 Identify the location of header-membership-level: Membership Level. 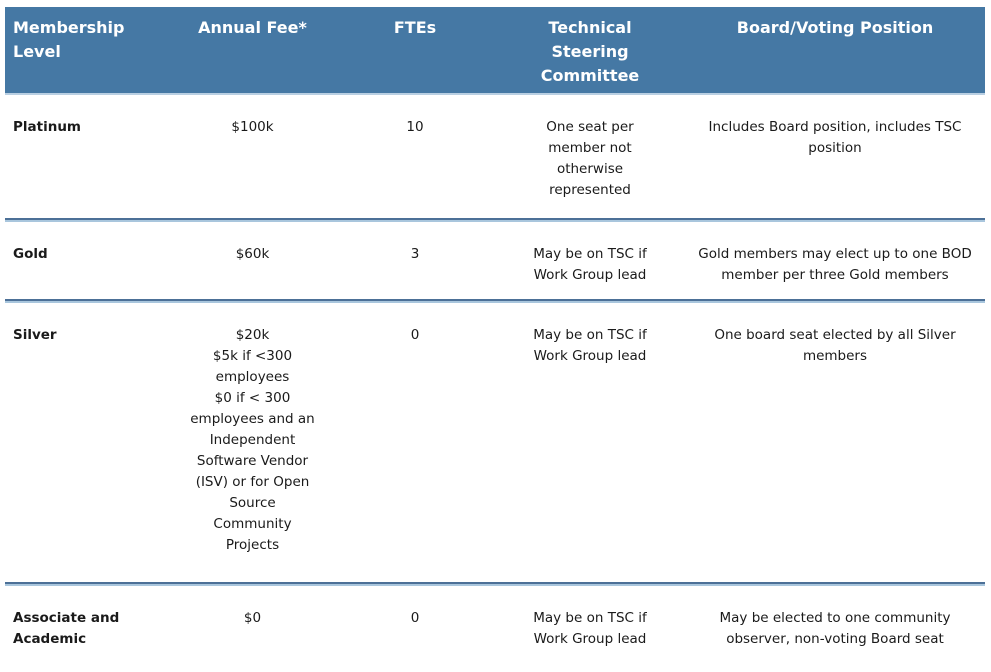
(69, 39).